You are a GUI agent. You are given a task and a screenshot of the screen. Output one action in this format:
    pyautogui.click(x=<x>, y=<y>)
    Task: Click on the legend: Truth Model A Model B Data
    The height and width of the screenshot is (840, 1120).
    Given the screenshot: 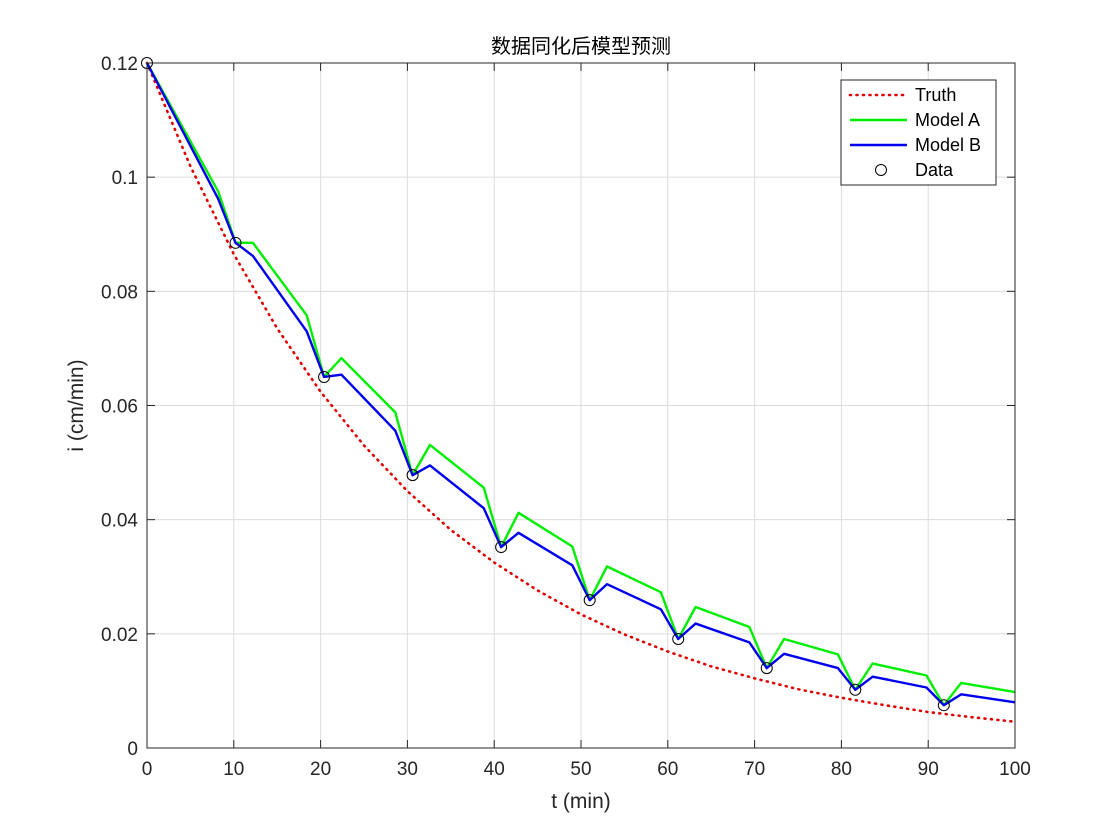 What is the action you would take?
    pyautogui.click(x=918, y=132)
    